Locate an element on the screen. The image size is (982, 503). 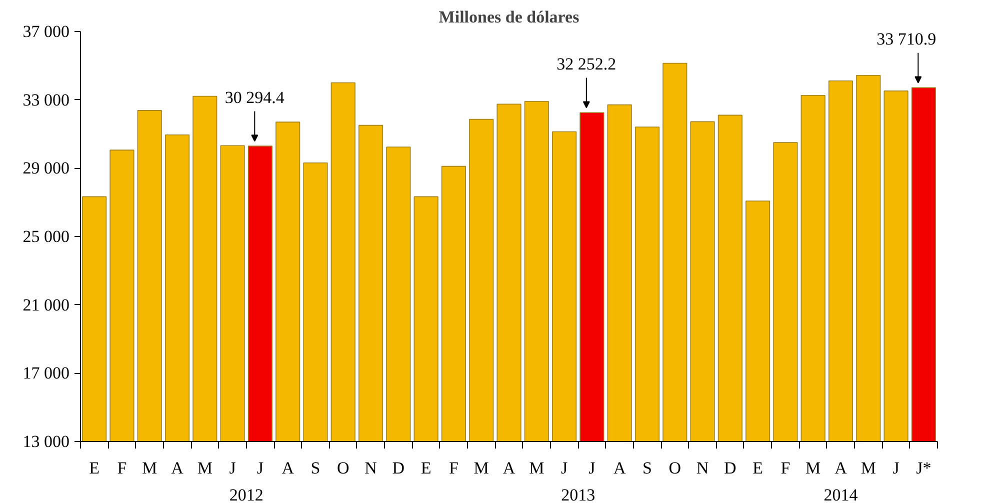
y-tick-label: 33 000 is located at coordinates (46, 100).